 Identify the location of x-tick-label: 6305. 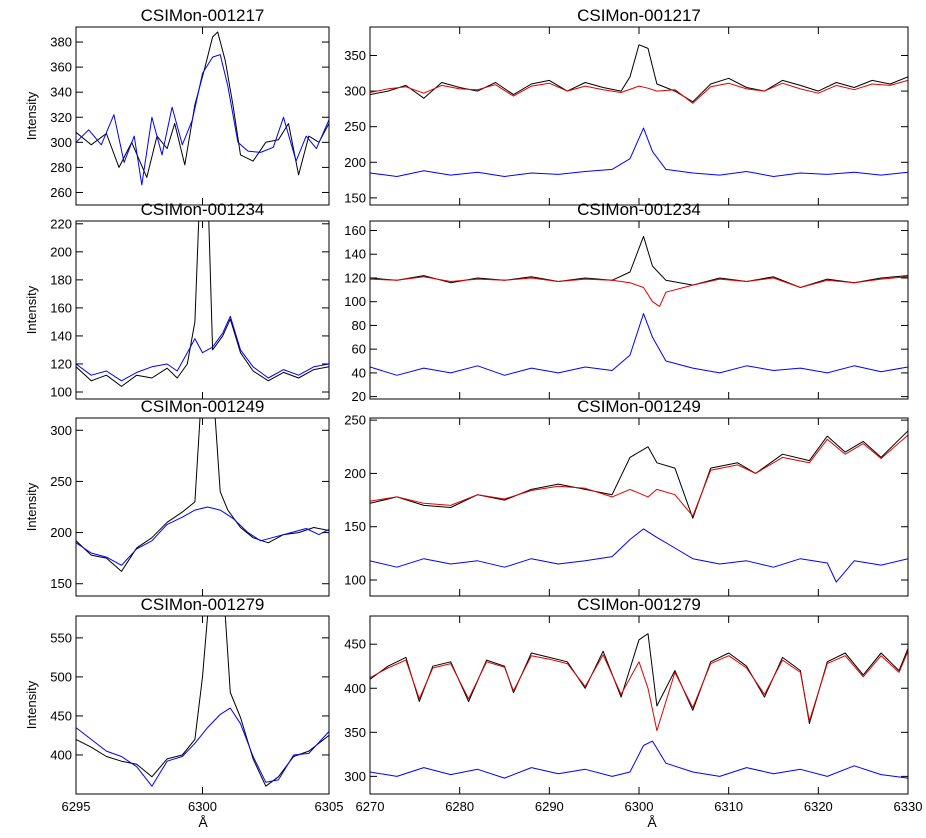
(329, 806).